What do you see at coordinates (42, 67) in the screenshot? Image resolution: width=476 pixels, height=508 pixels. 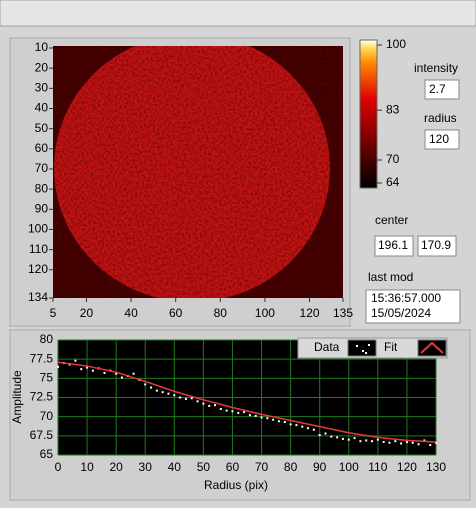 I see `y-tick-label: 20` at bounding box center [42, 67].